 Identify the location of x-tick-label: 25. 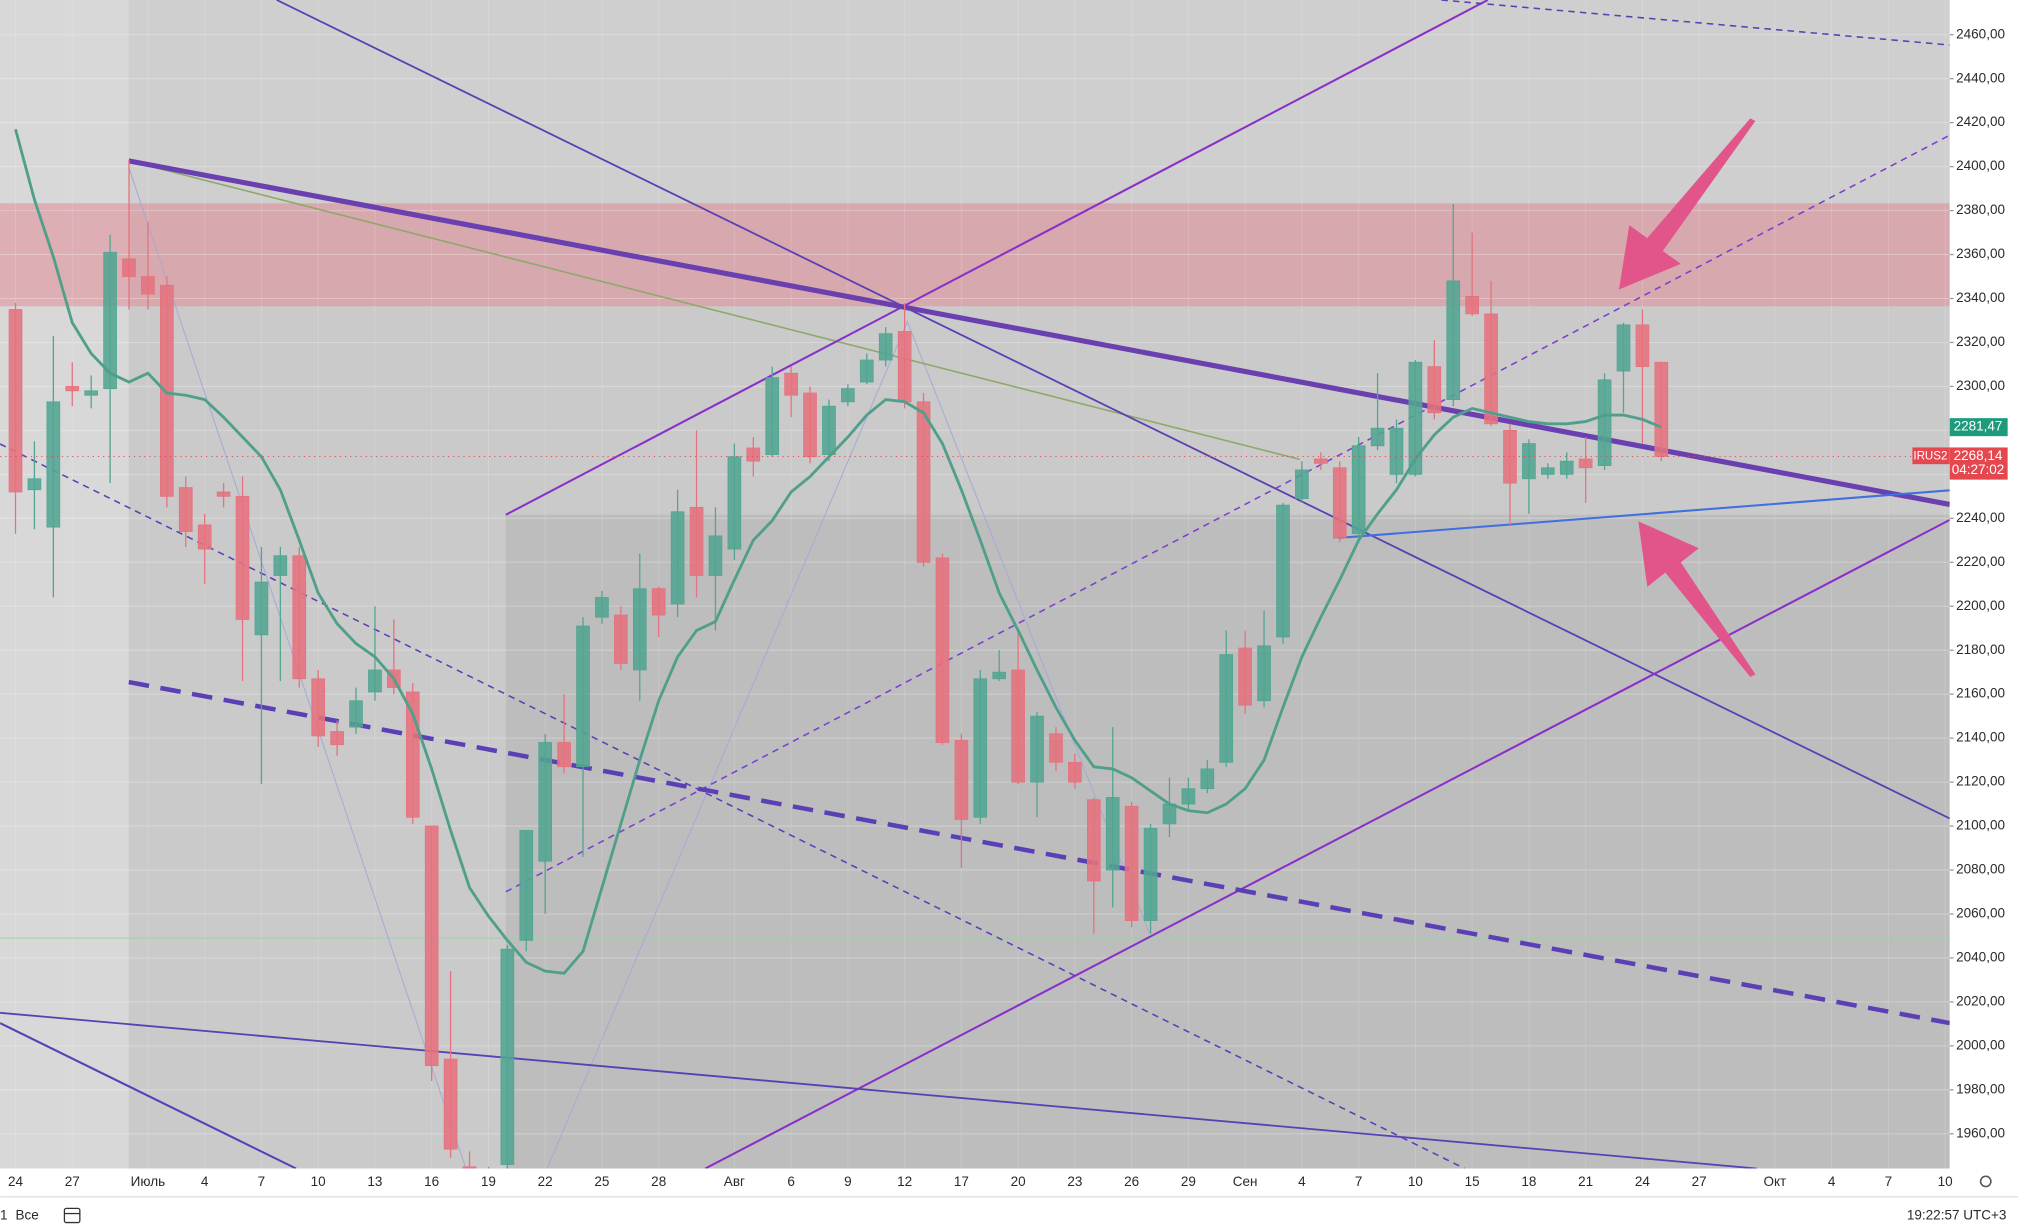
(601, 1181).